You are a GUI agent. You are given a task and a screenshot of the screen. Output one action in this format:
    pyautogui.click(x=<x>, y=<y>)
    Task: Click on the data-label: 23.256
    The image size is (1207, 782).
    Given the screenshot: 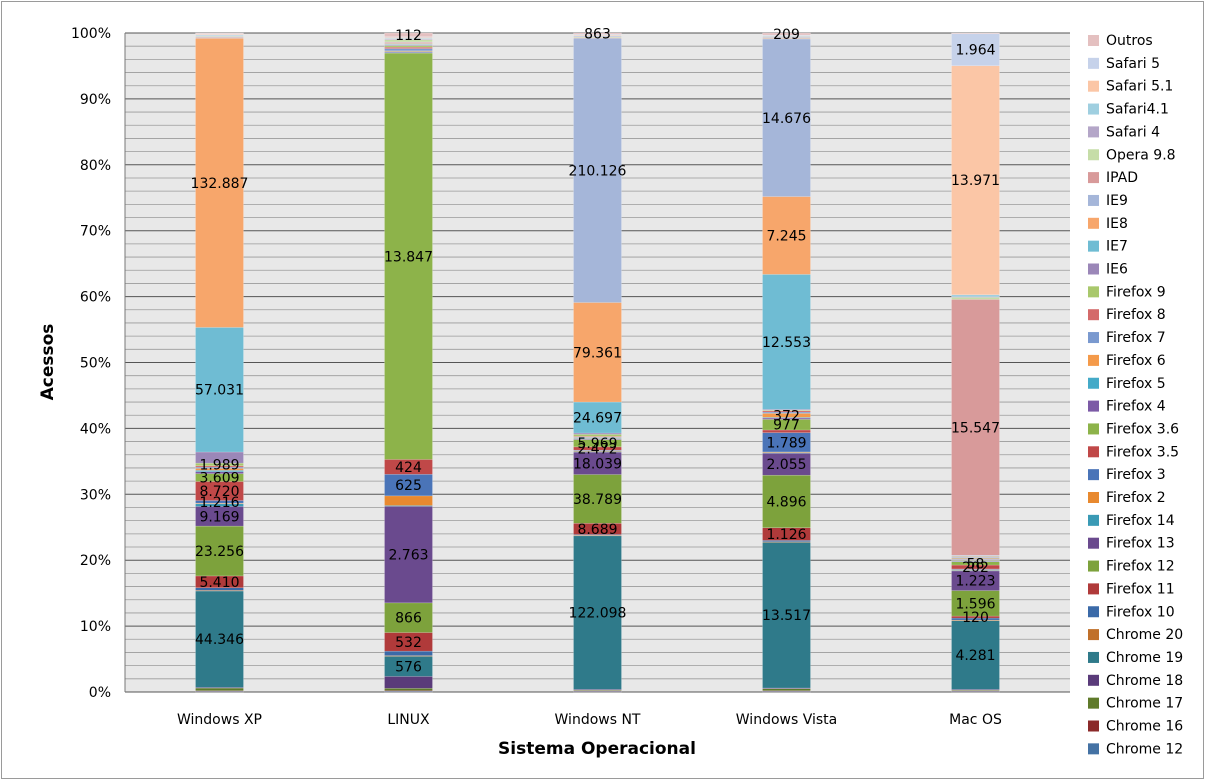 What is the action you would take?
    pyautogui.click(x=219, y=552)
    